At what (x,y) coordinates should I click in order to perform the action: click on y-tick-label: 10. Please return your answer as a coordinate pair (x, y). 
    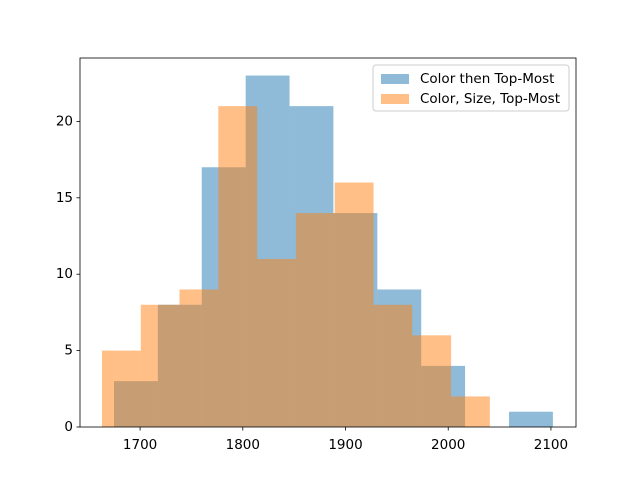
    Looking at the image, I should click on (64, 274).